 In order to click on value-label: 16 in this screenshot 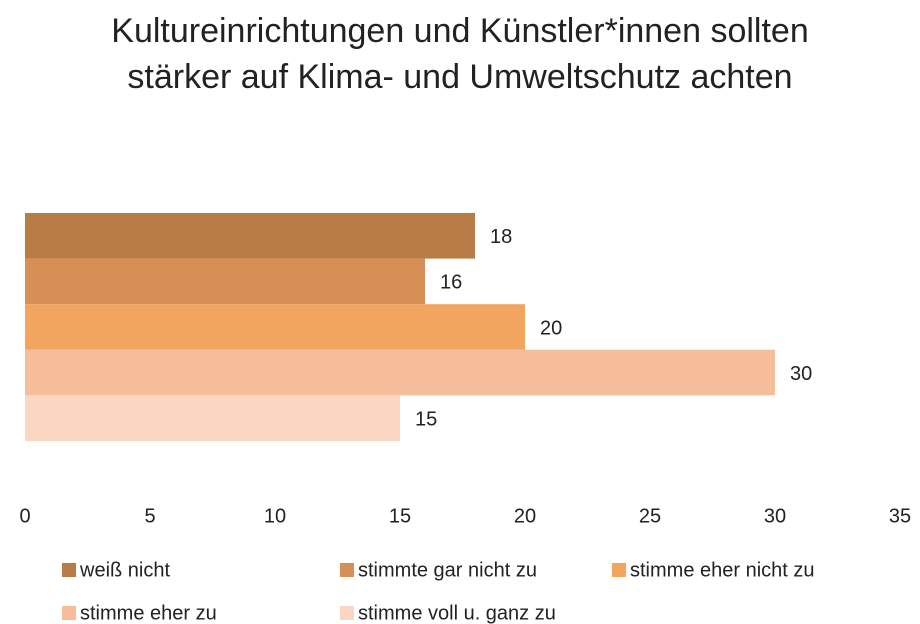, I will do `click(451, 283)`.